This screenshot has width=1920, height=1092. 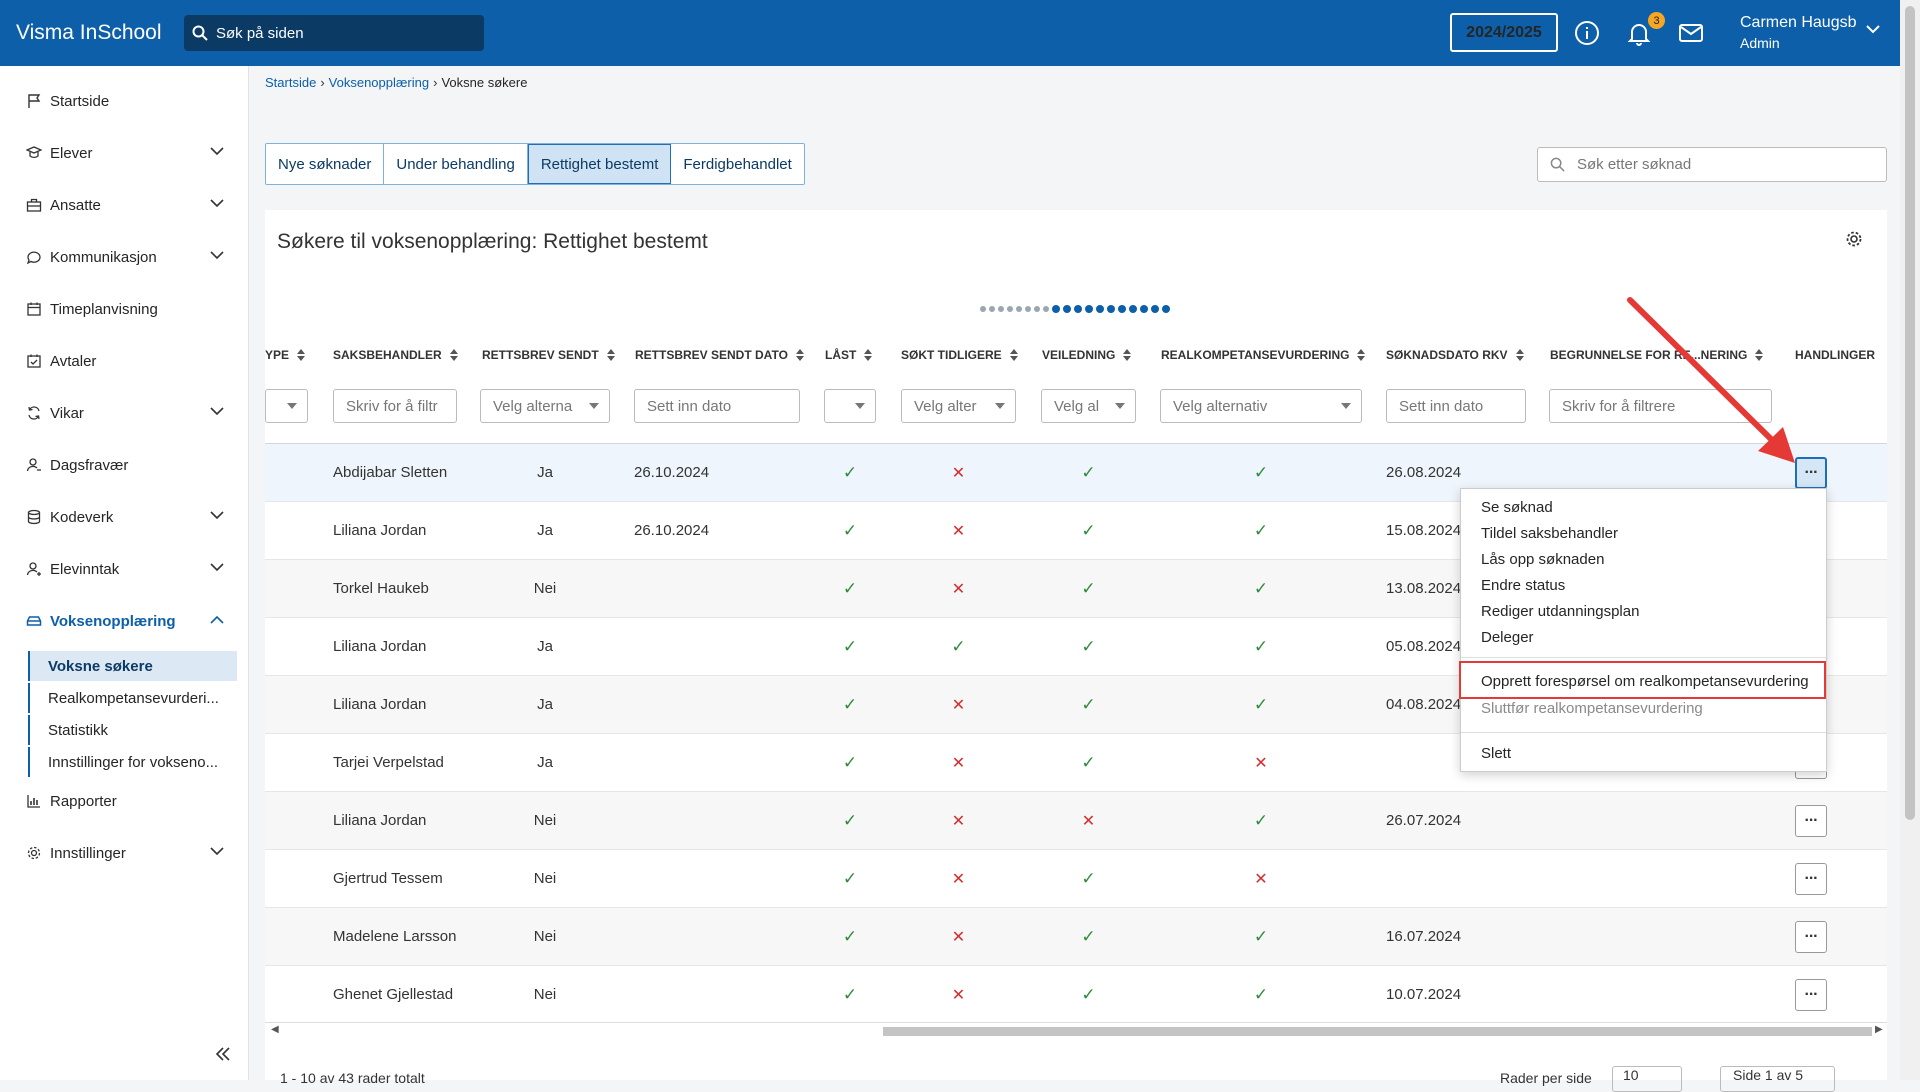 What do you see at coordinates (379, 82) in the screenshot?
I see `breadcrumb-link-voksenopplaering: Voksenopplæring` at bounding box center [379, 82].